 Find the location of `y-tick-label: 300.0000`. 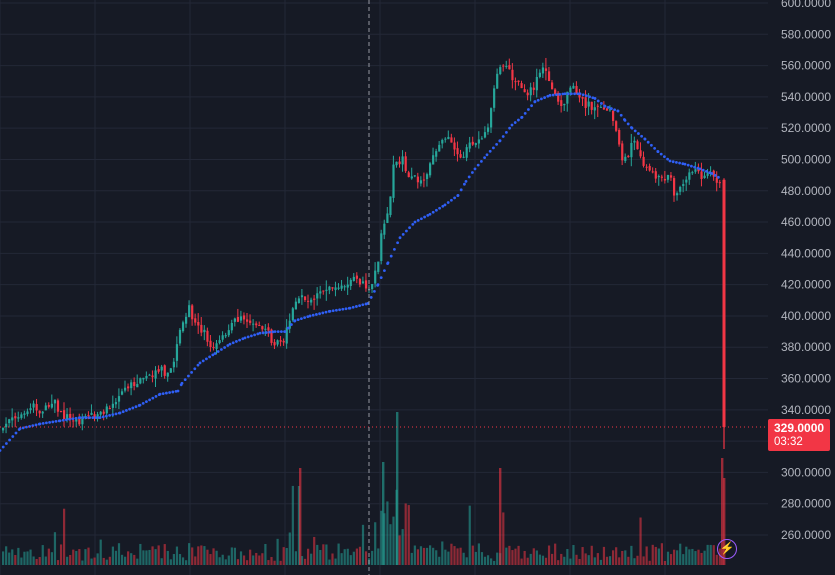

y-tick-label: 300.0000 is located at coordinates (806, 472).